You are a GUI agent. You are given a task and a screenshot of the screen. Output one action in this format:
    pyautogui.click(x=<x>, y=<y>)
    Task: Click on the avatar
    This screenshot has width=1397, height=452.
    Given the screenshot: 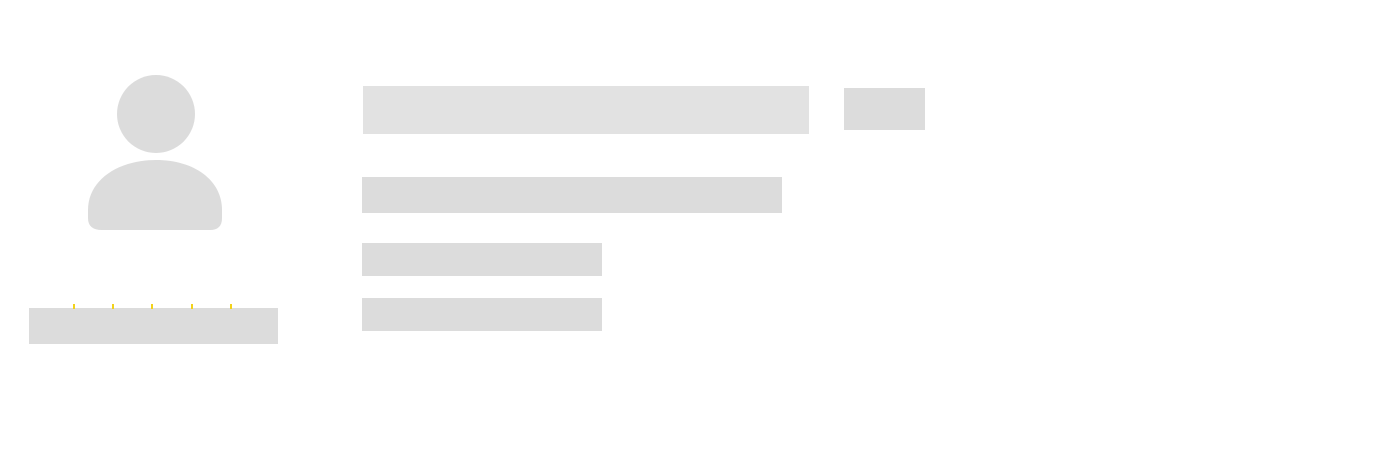 What is the action you would take?
    pyautogui.click(x=156, y=154)
    